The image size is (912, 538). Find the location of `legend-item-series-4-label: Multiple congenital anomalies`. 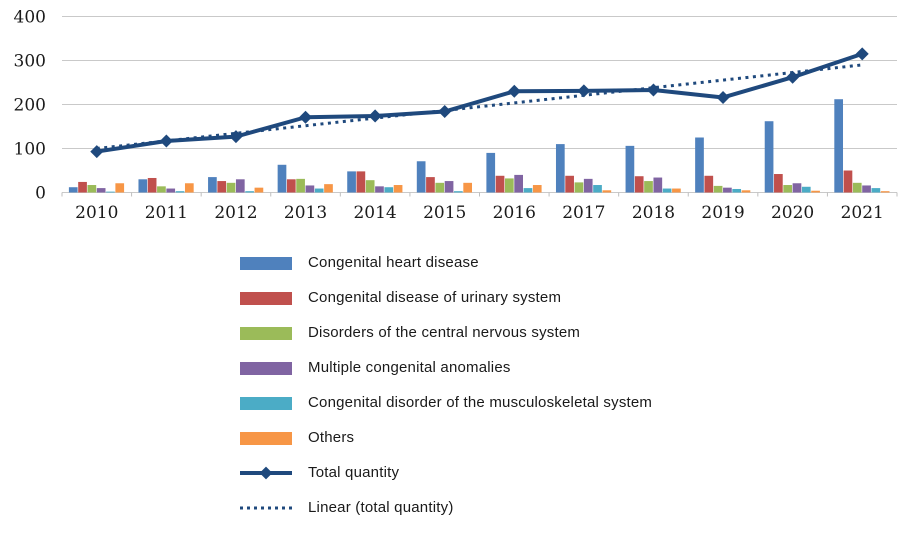

legend-item-series-4-label: Multiple congenital anomalies is located at coordinates (409, 367).